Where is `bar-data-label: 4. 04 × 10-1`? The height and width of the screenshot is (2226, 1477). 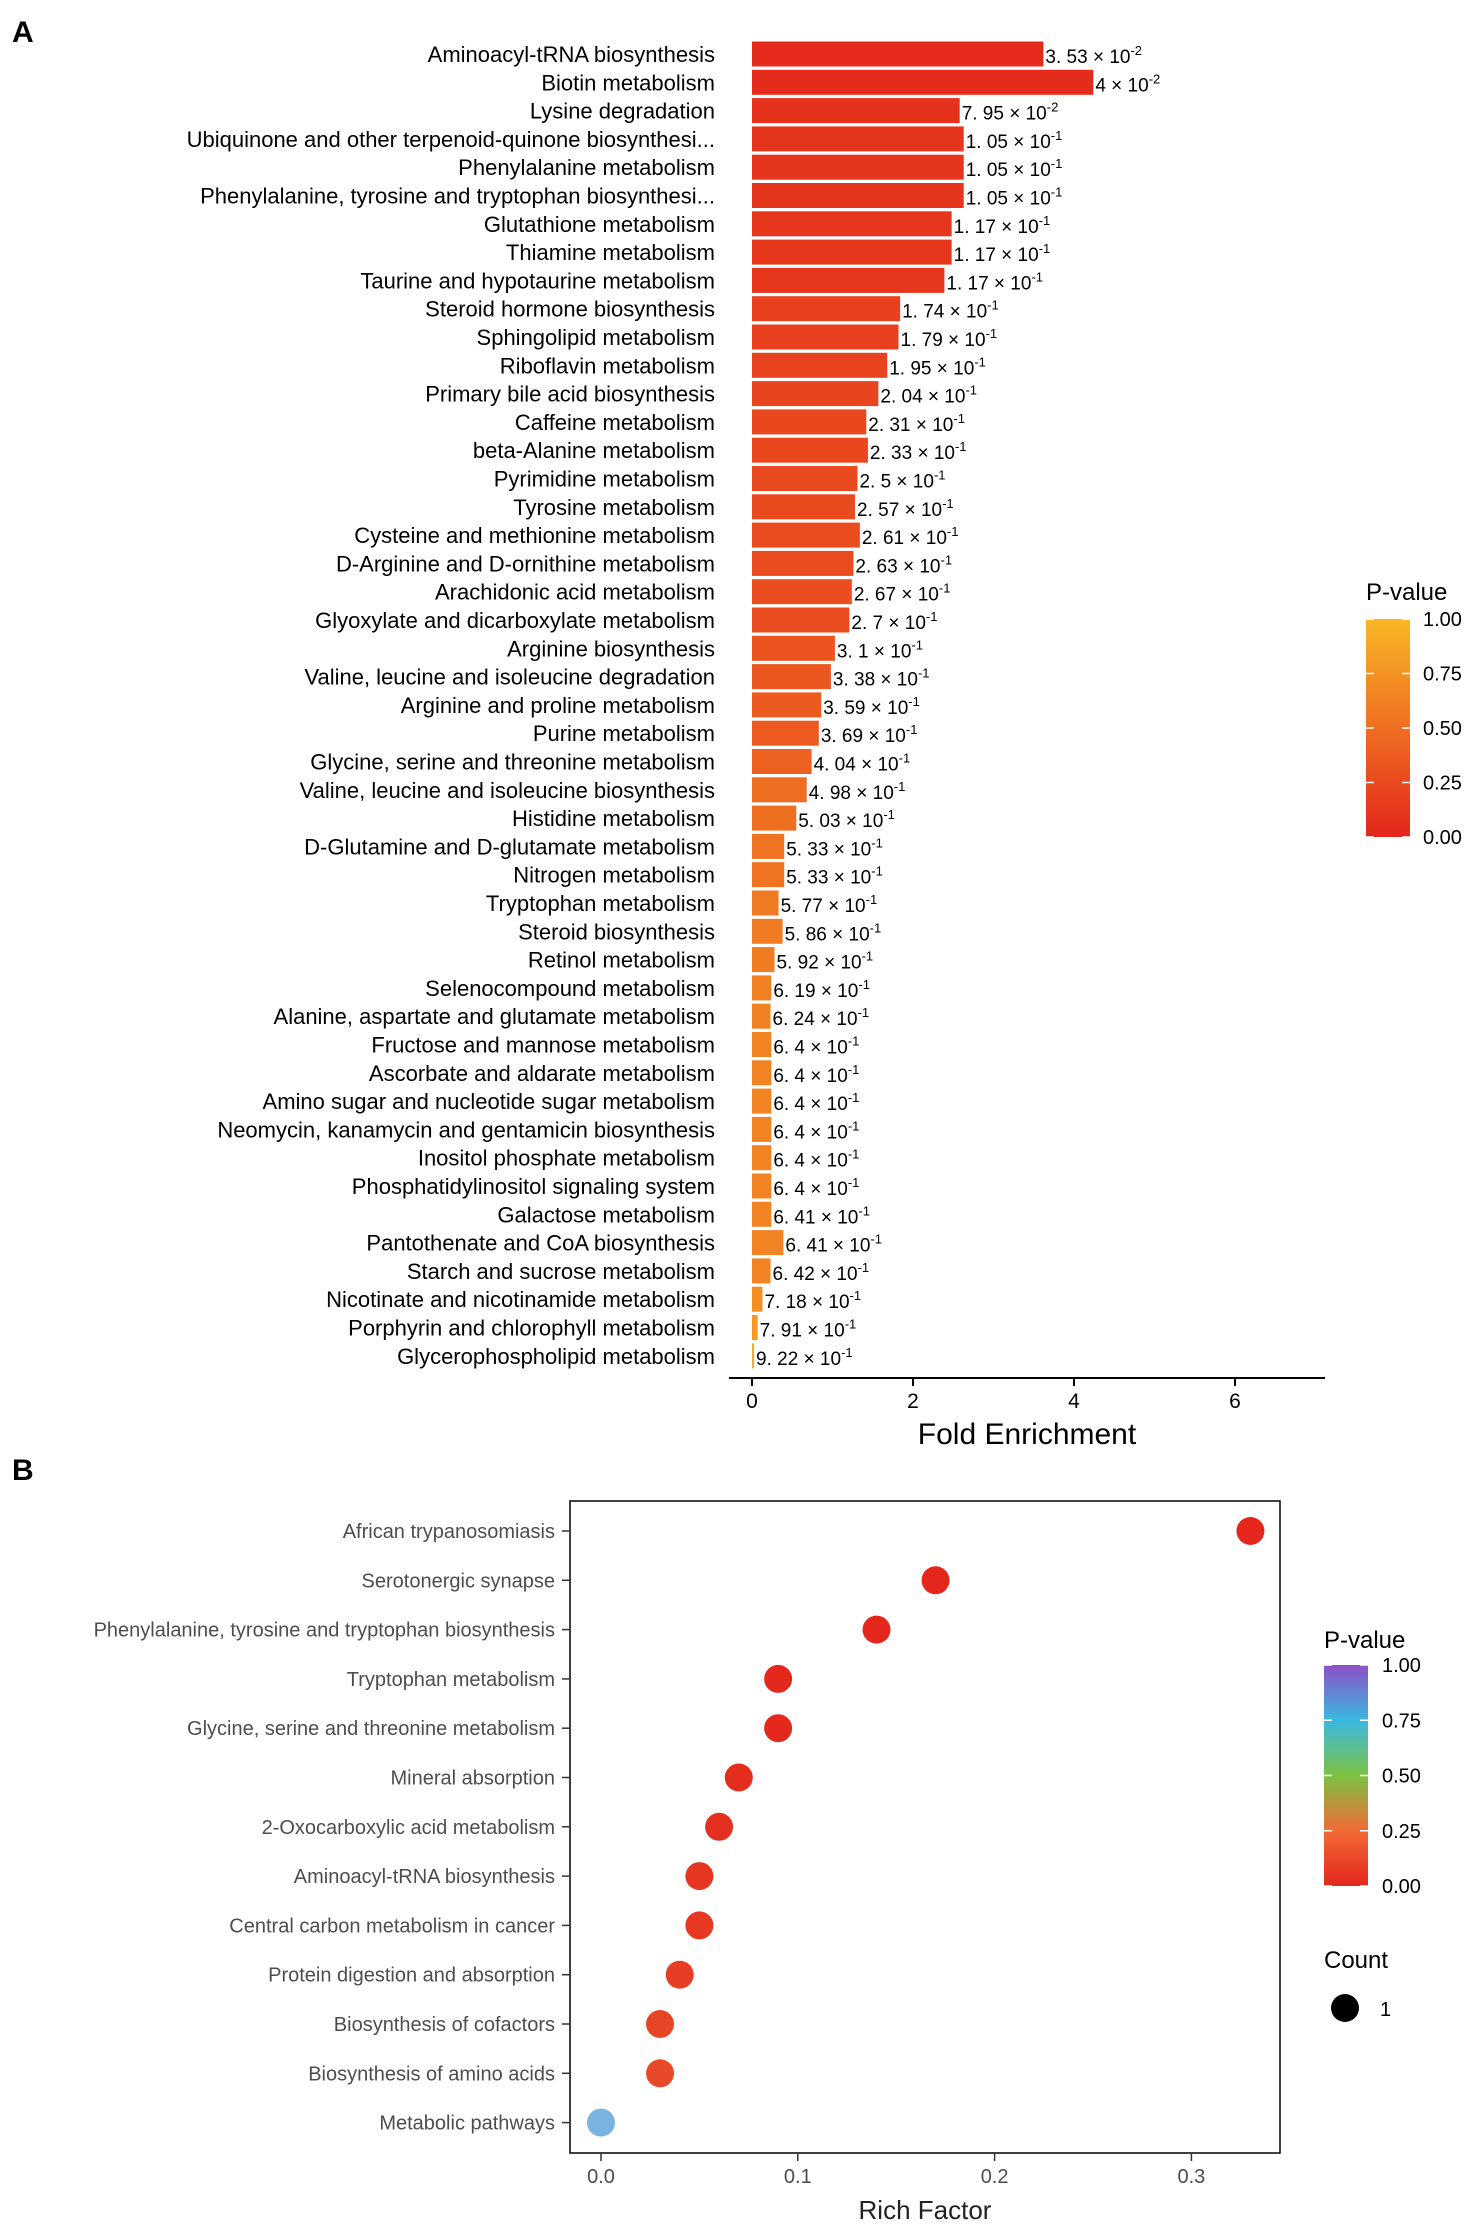 bar-data-label: 4. 04 × 10-1 is located at coordinates (862, 763).